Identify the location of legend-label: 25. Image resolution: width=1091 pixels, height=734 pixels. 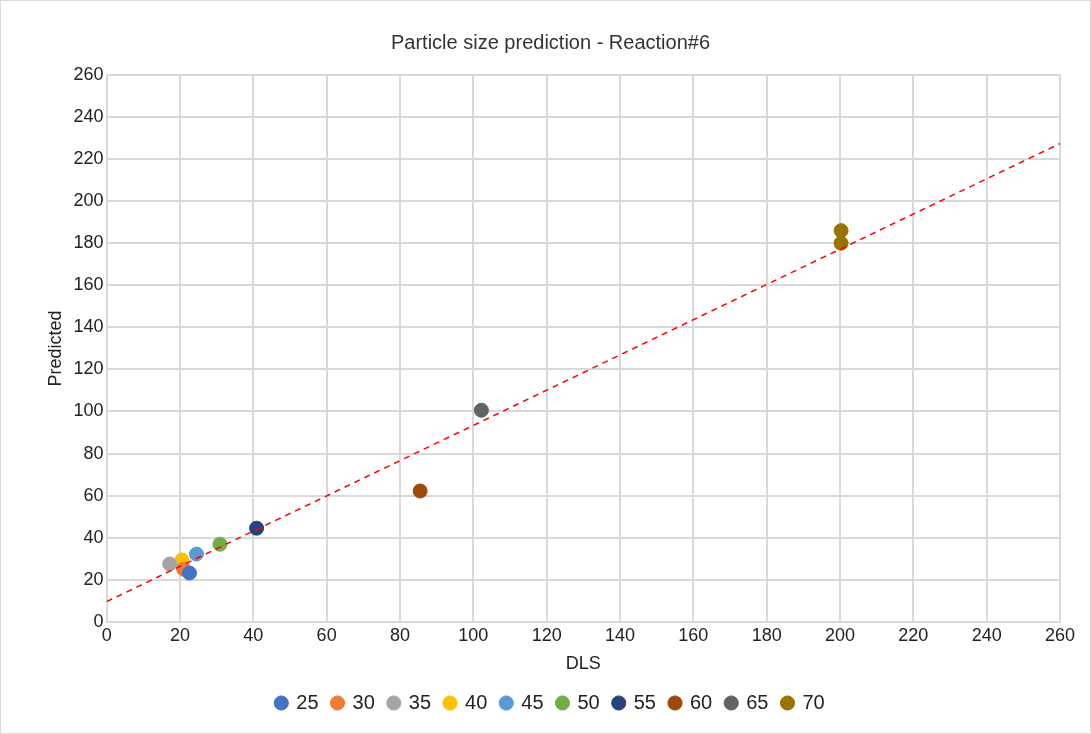
(307, 701).